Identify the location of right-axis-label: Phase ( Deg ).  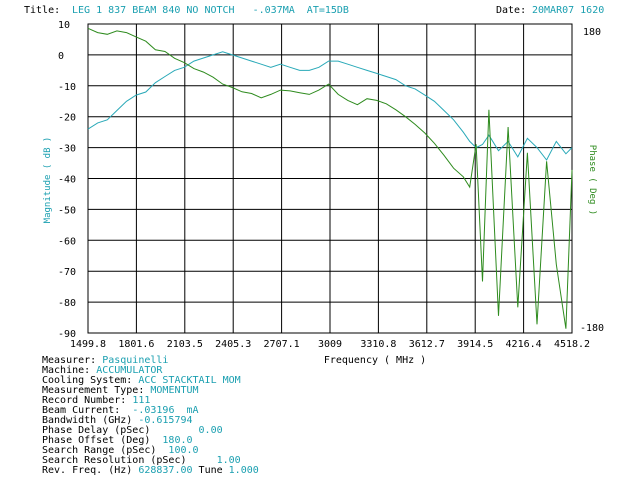
(592, 180).